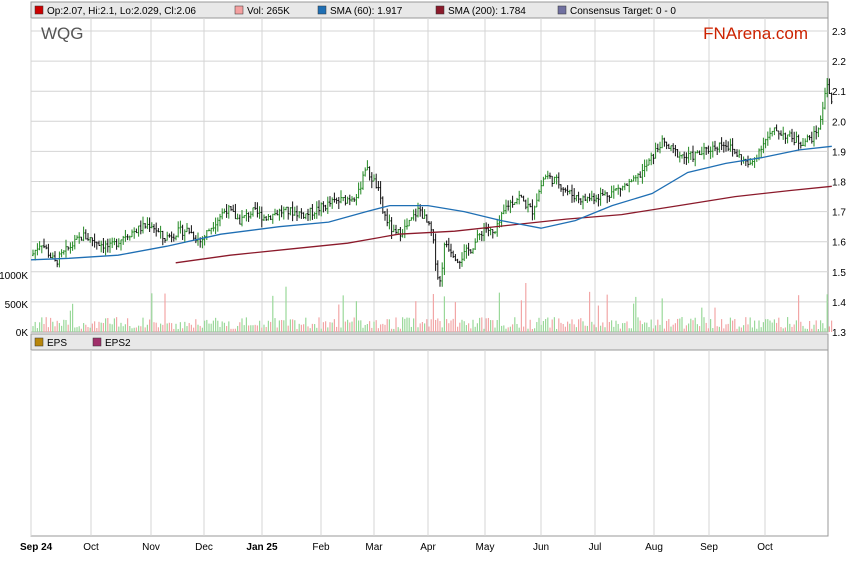 This screenshot has width=859, height=566. I want to click on price-axis: 1.3 1.4 1.5 1.6 1.7 1.8 1.9 2.0 2.1 2.2 2.3, so click(839, 183).